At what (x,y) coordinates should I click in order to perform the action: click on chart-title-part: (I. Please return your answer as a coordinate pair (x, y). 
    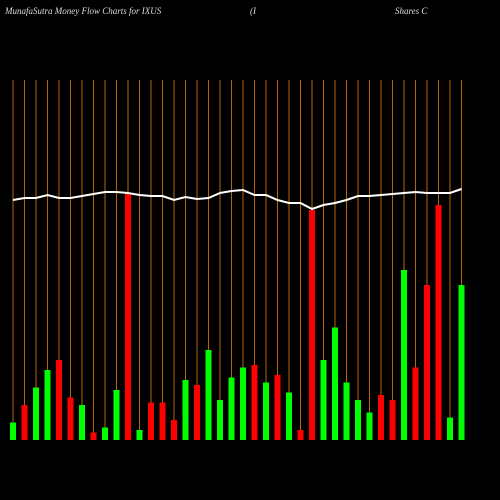
    Looking at the image, I should click on (253, 11).